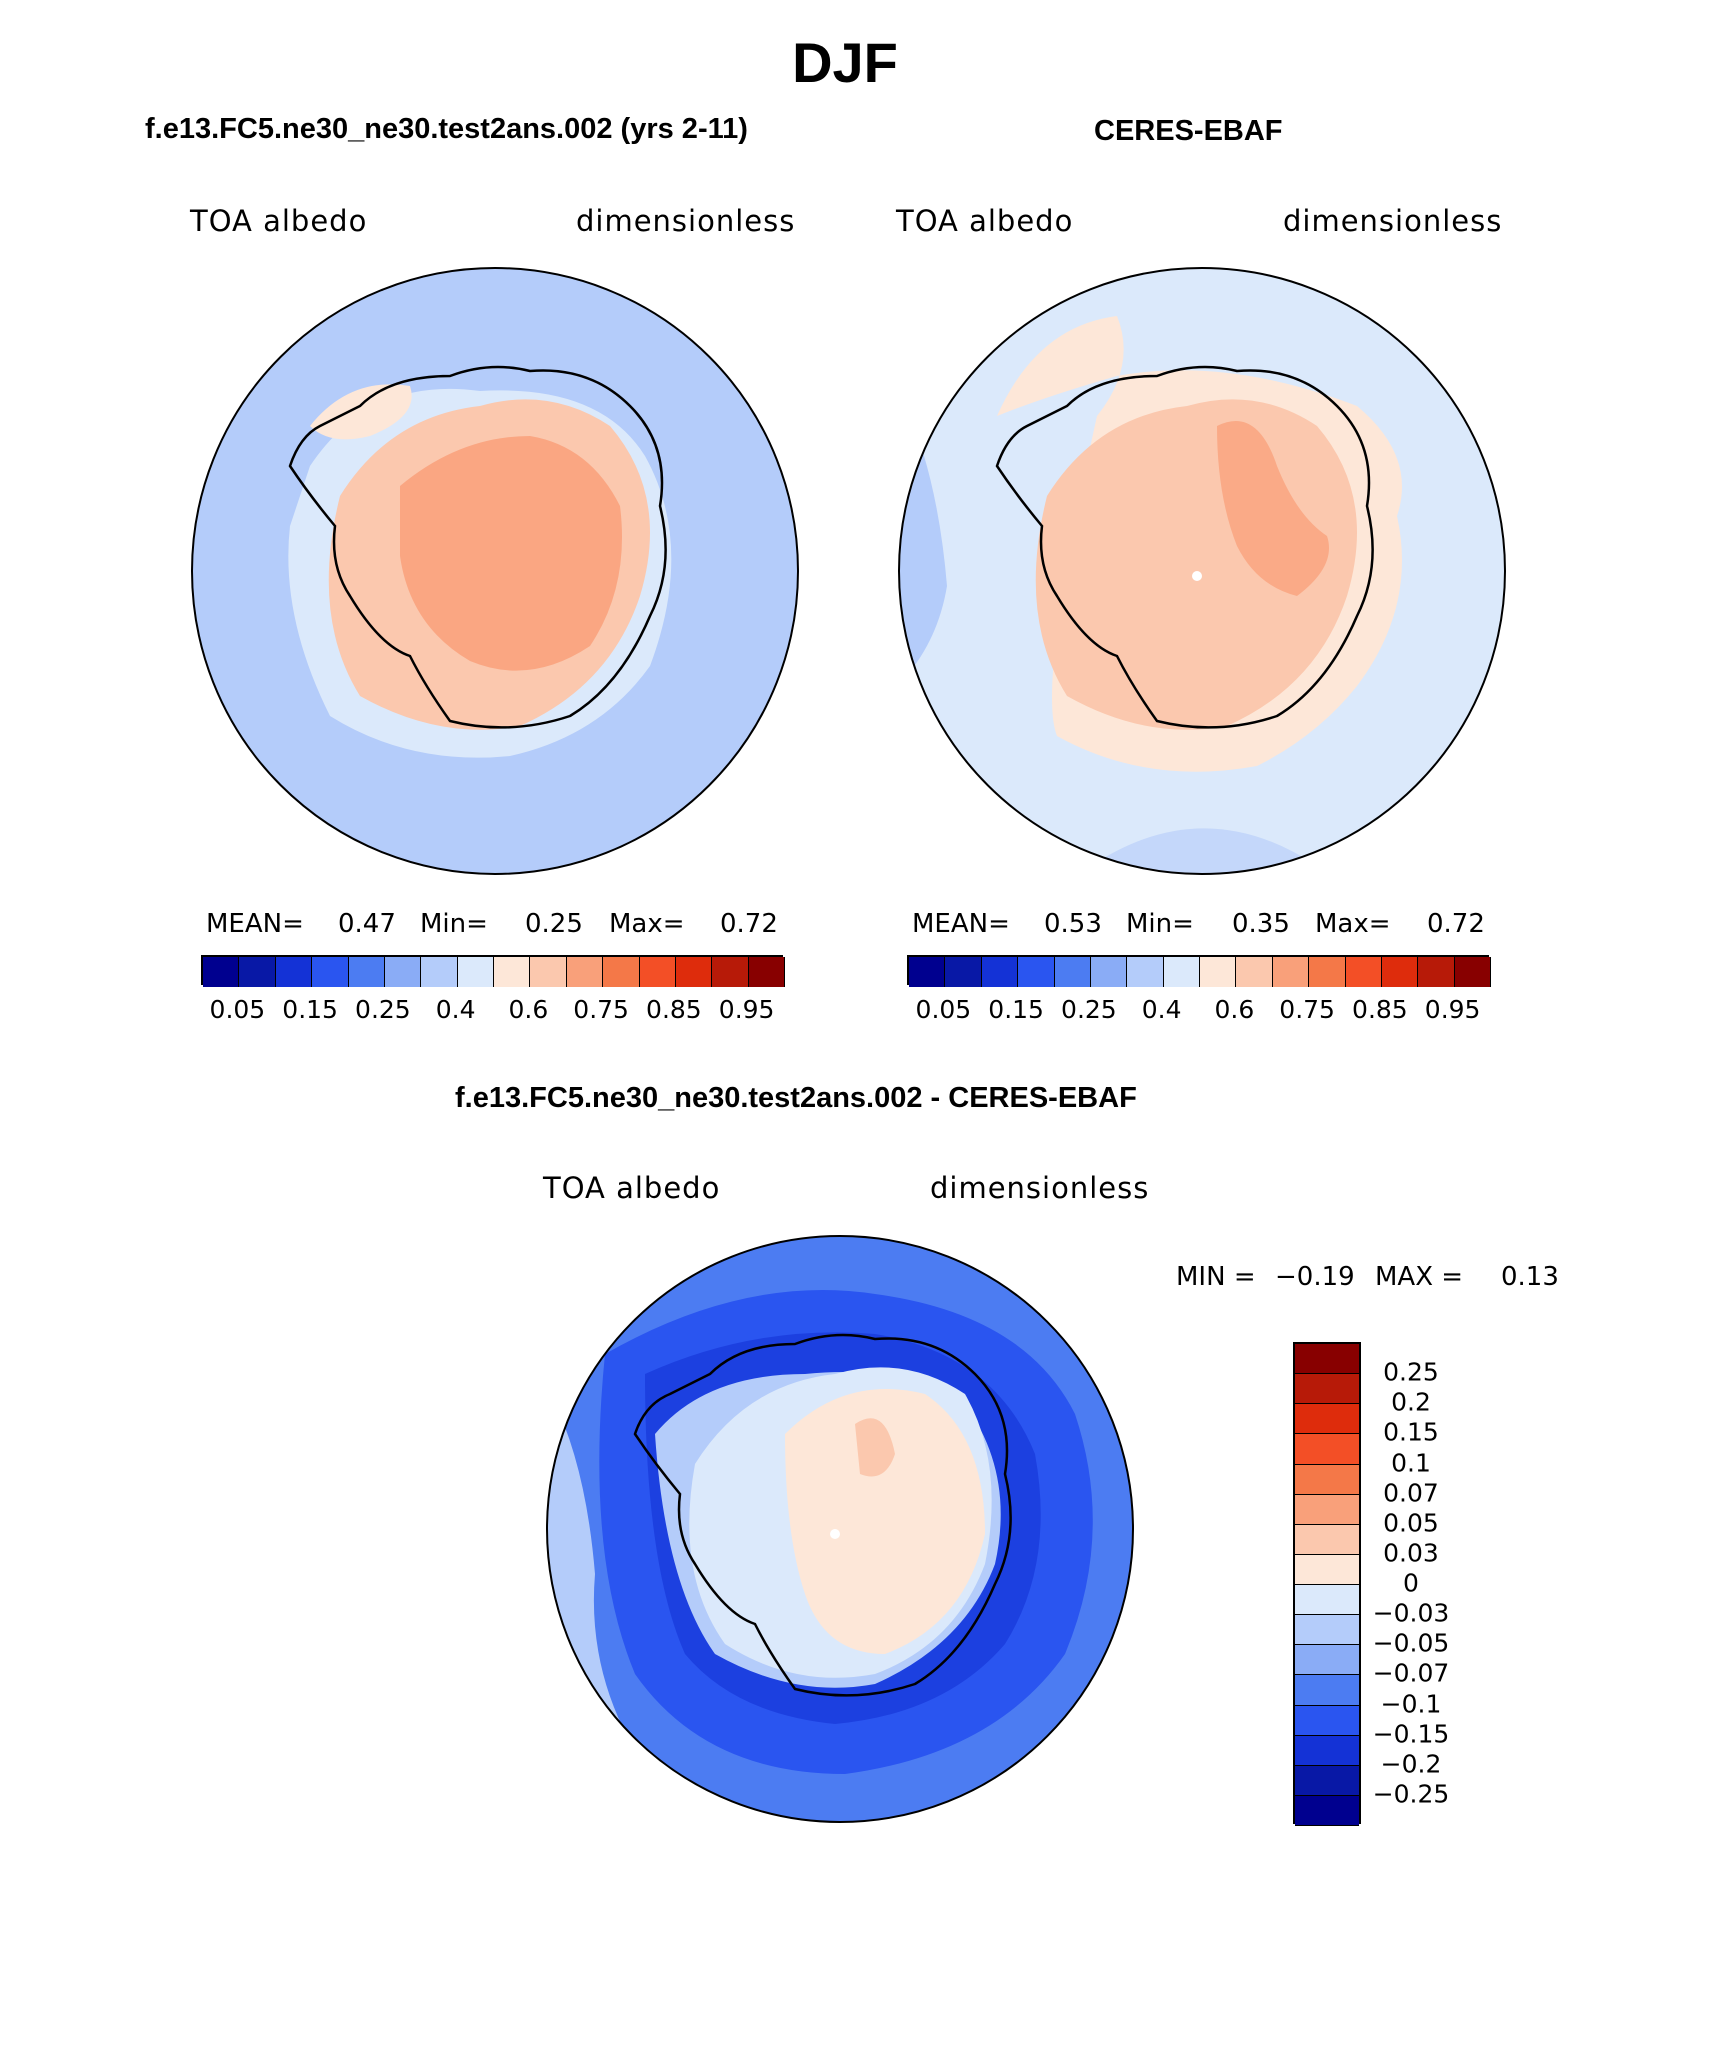  I want to click on panel3-max-value: 0.13, so click(1530, 1277).